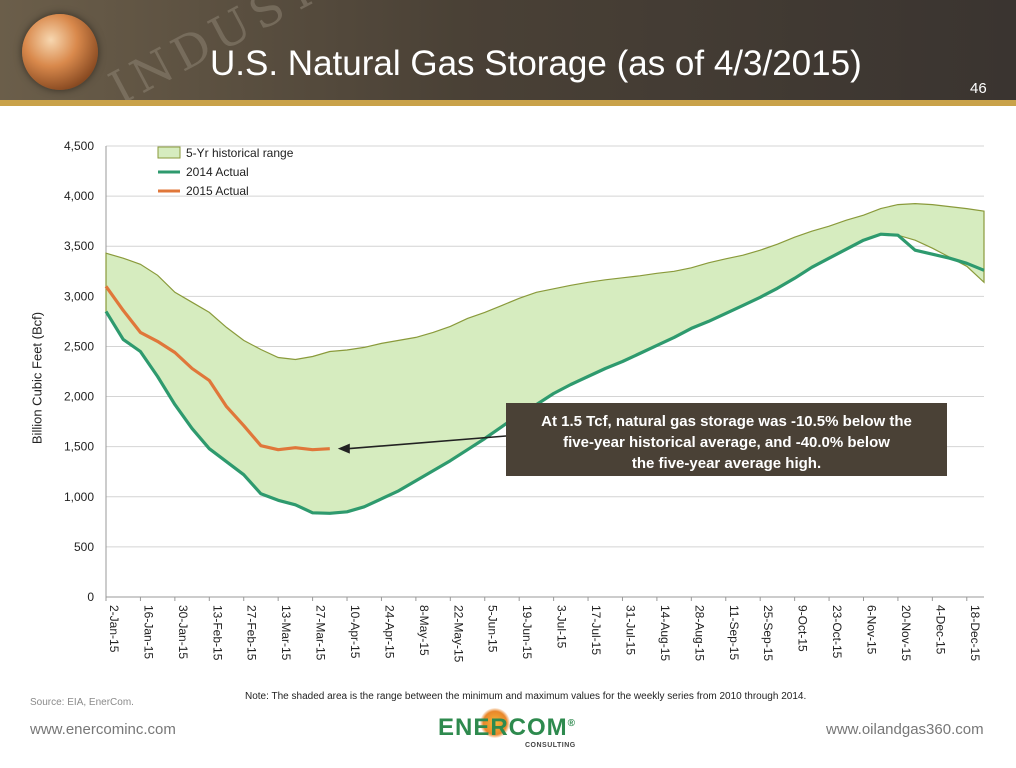  Describe the element at coordinates (321, 633) in the screenshot. I see `x-tick-label: 27-Mar-15` at that location.